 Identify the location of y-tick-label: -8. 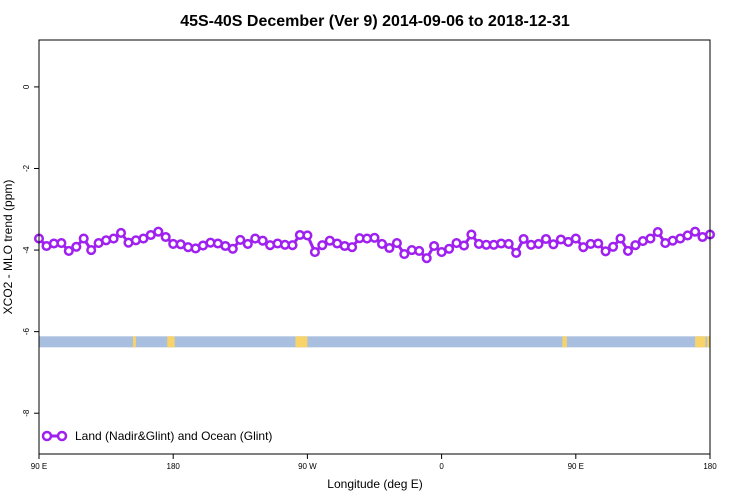
(26, 413).